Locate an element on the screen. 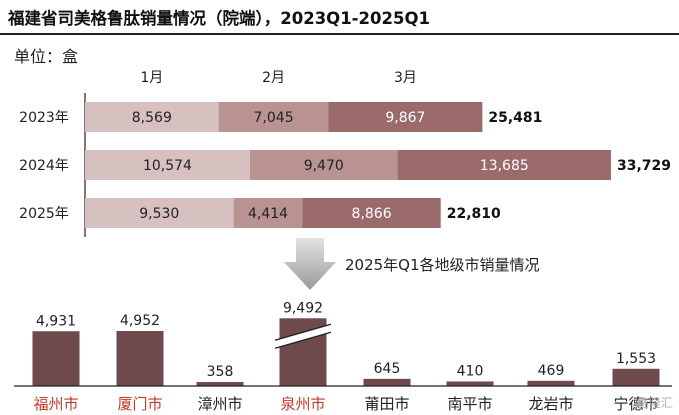  subchart-title: 2025年Q1各地级市销量情况 is located at coordinates (442, 265).